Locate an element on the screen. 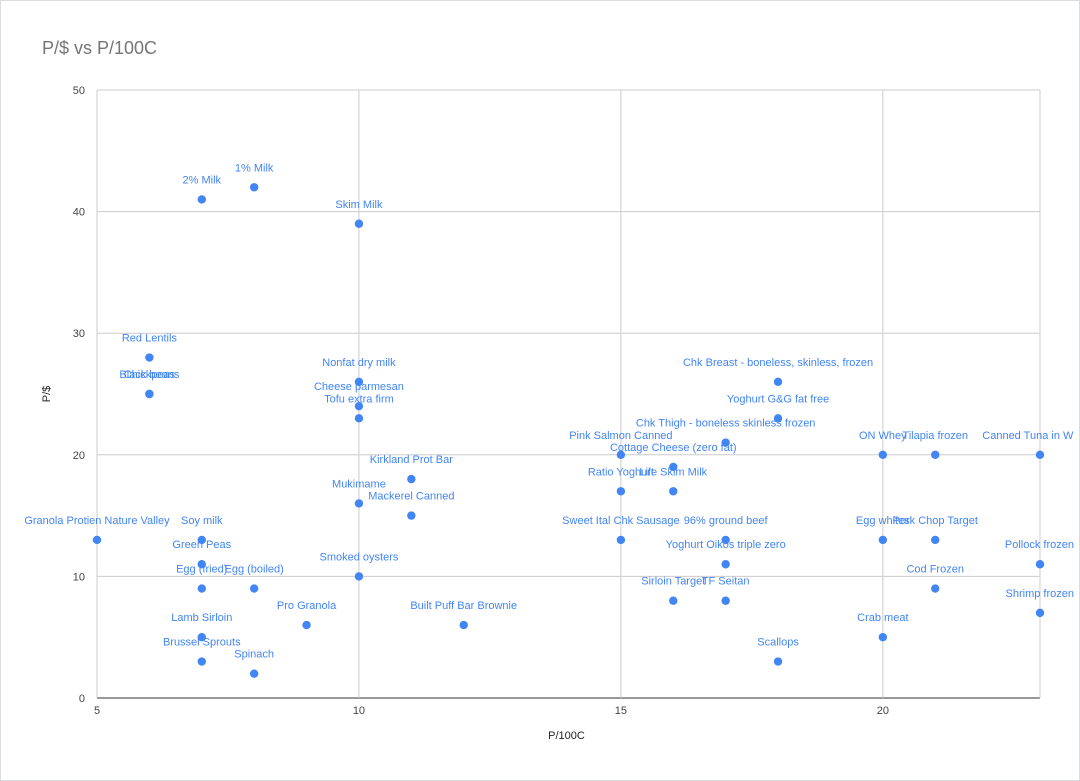  data-label: Egg (fried) is located at coordinates (201, 570).